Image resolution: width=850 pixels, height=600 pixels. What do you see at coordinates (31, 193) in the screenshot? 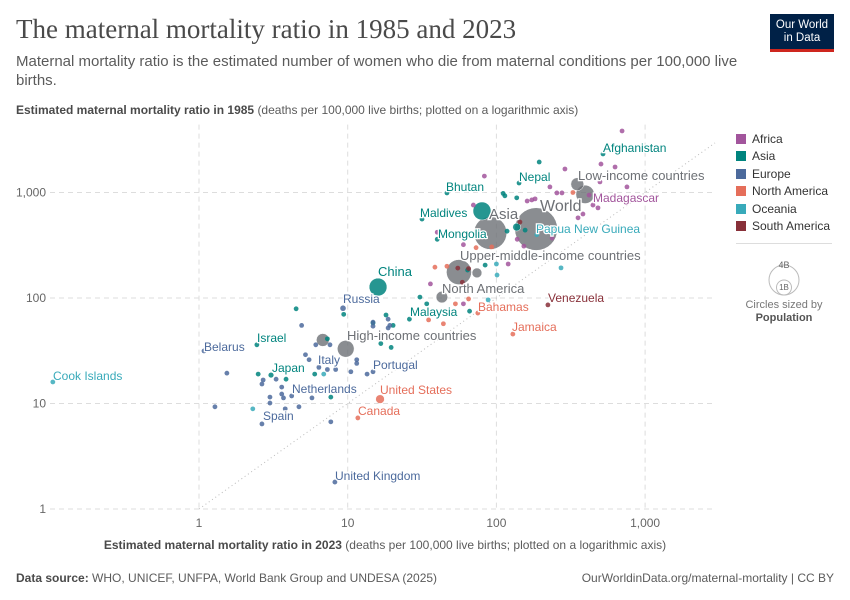
I see `y-tick-label: 1,000` at bounding box center [31, 193].